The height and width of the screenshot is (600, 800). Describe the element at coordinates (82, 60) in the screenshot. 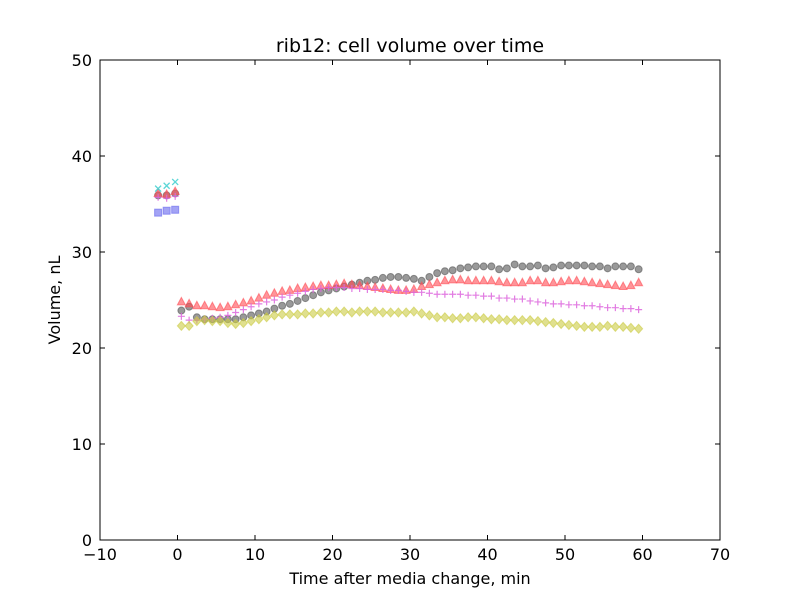

I see `y-tick-label: 50` at that location.